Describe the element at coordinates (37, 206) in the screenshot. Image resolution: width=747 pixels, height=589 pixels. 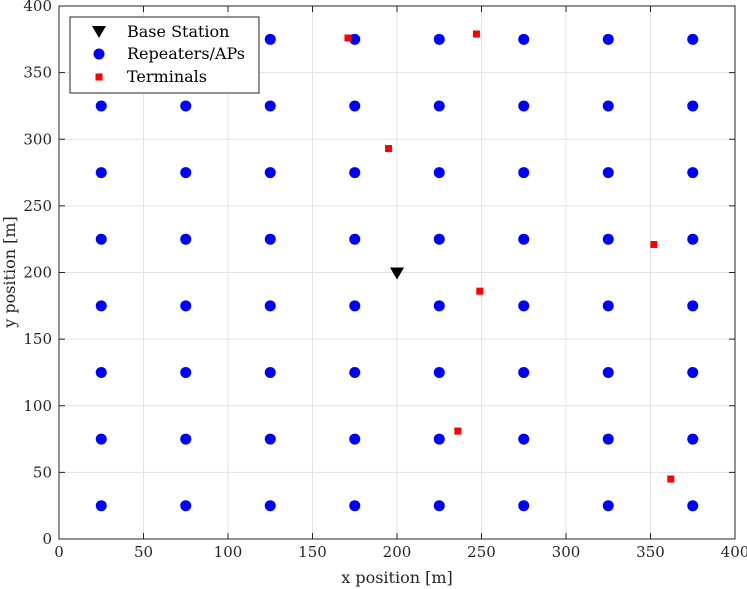
I see `y-tick-label: 250` at that location.